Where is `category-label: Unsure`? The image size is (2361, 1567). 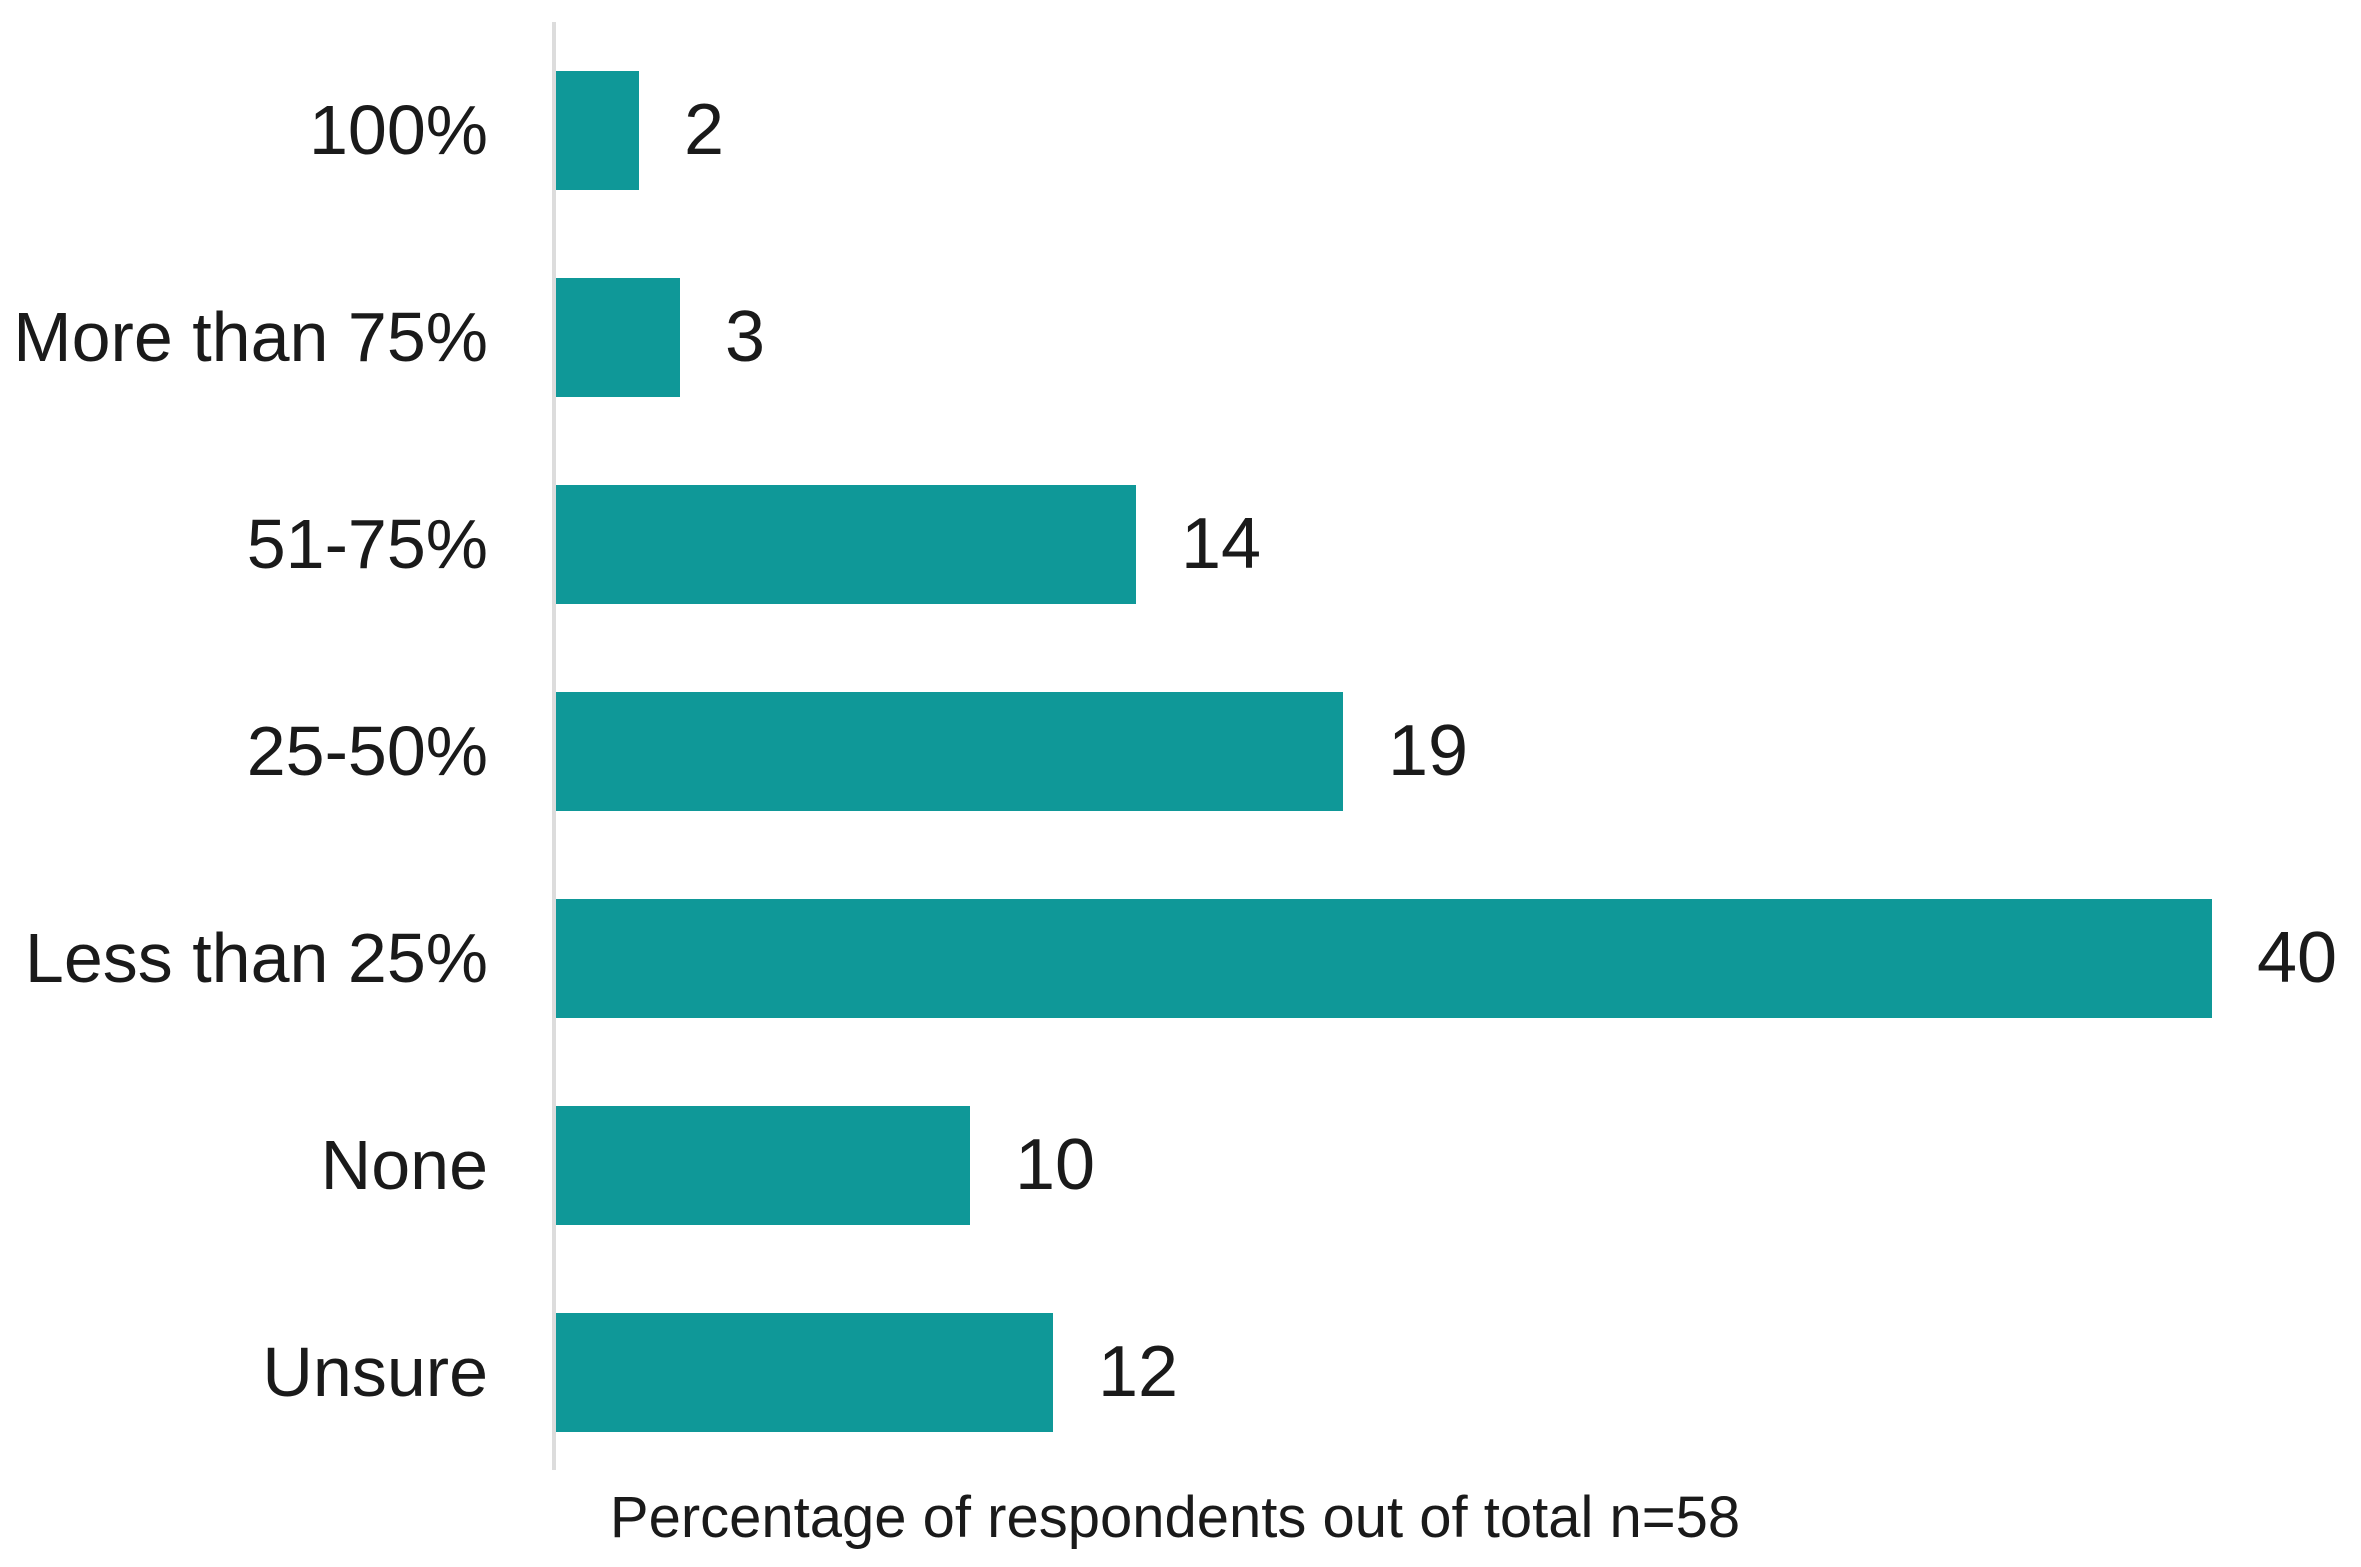 category-label: Unsure is located at coordinates (375, 1372).